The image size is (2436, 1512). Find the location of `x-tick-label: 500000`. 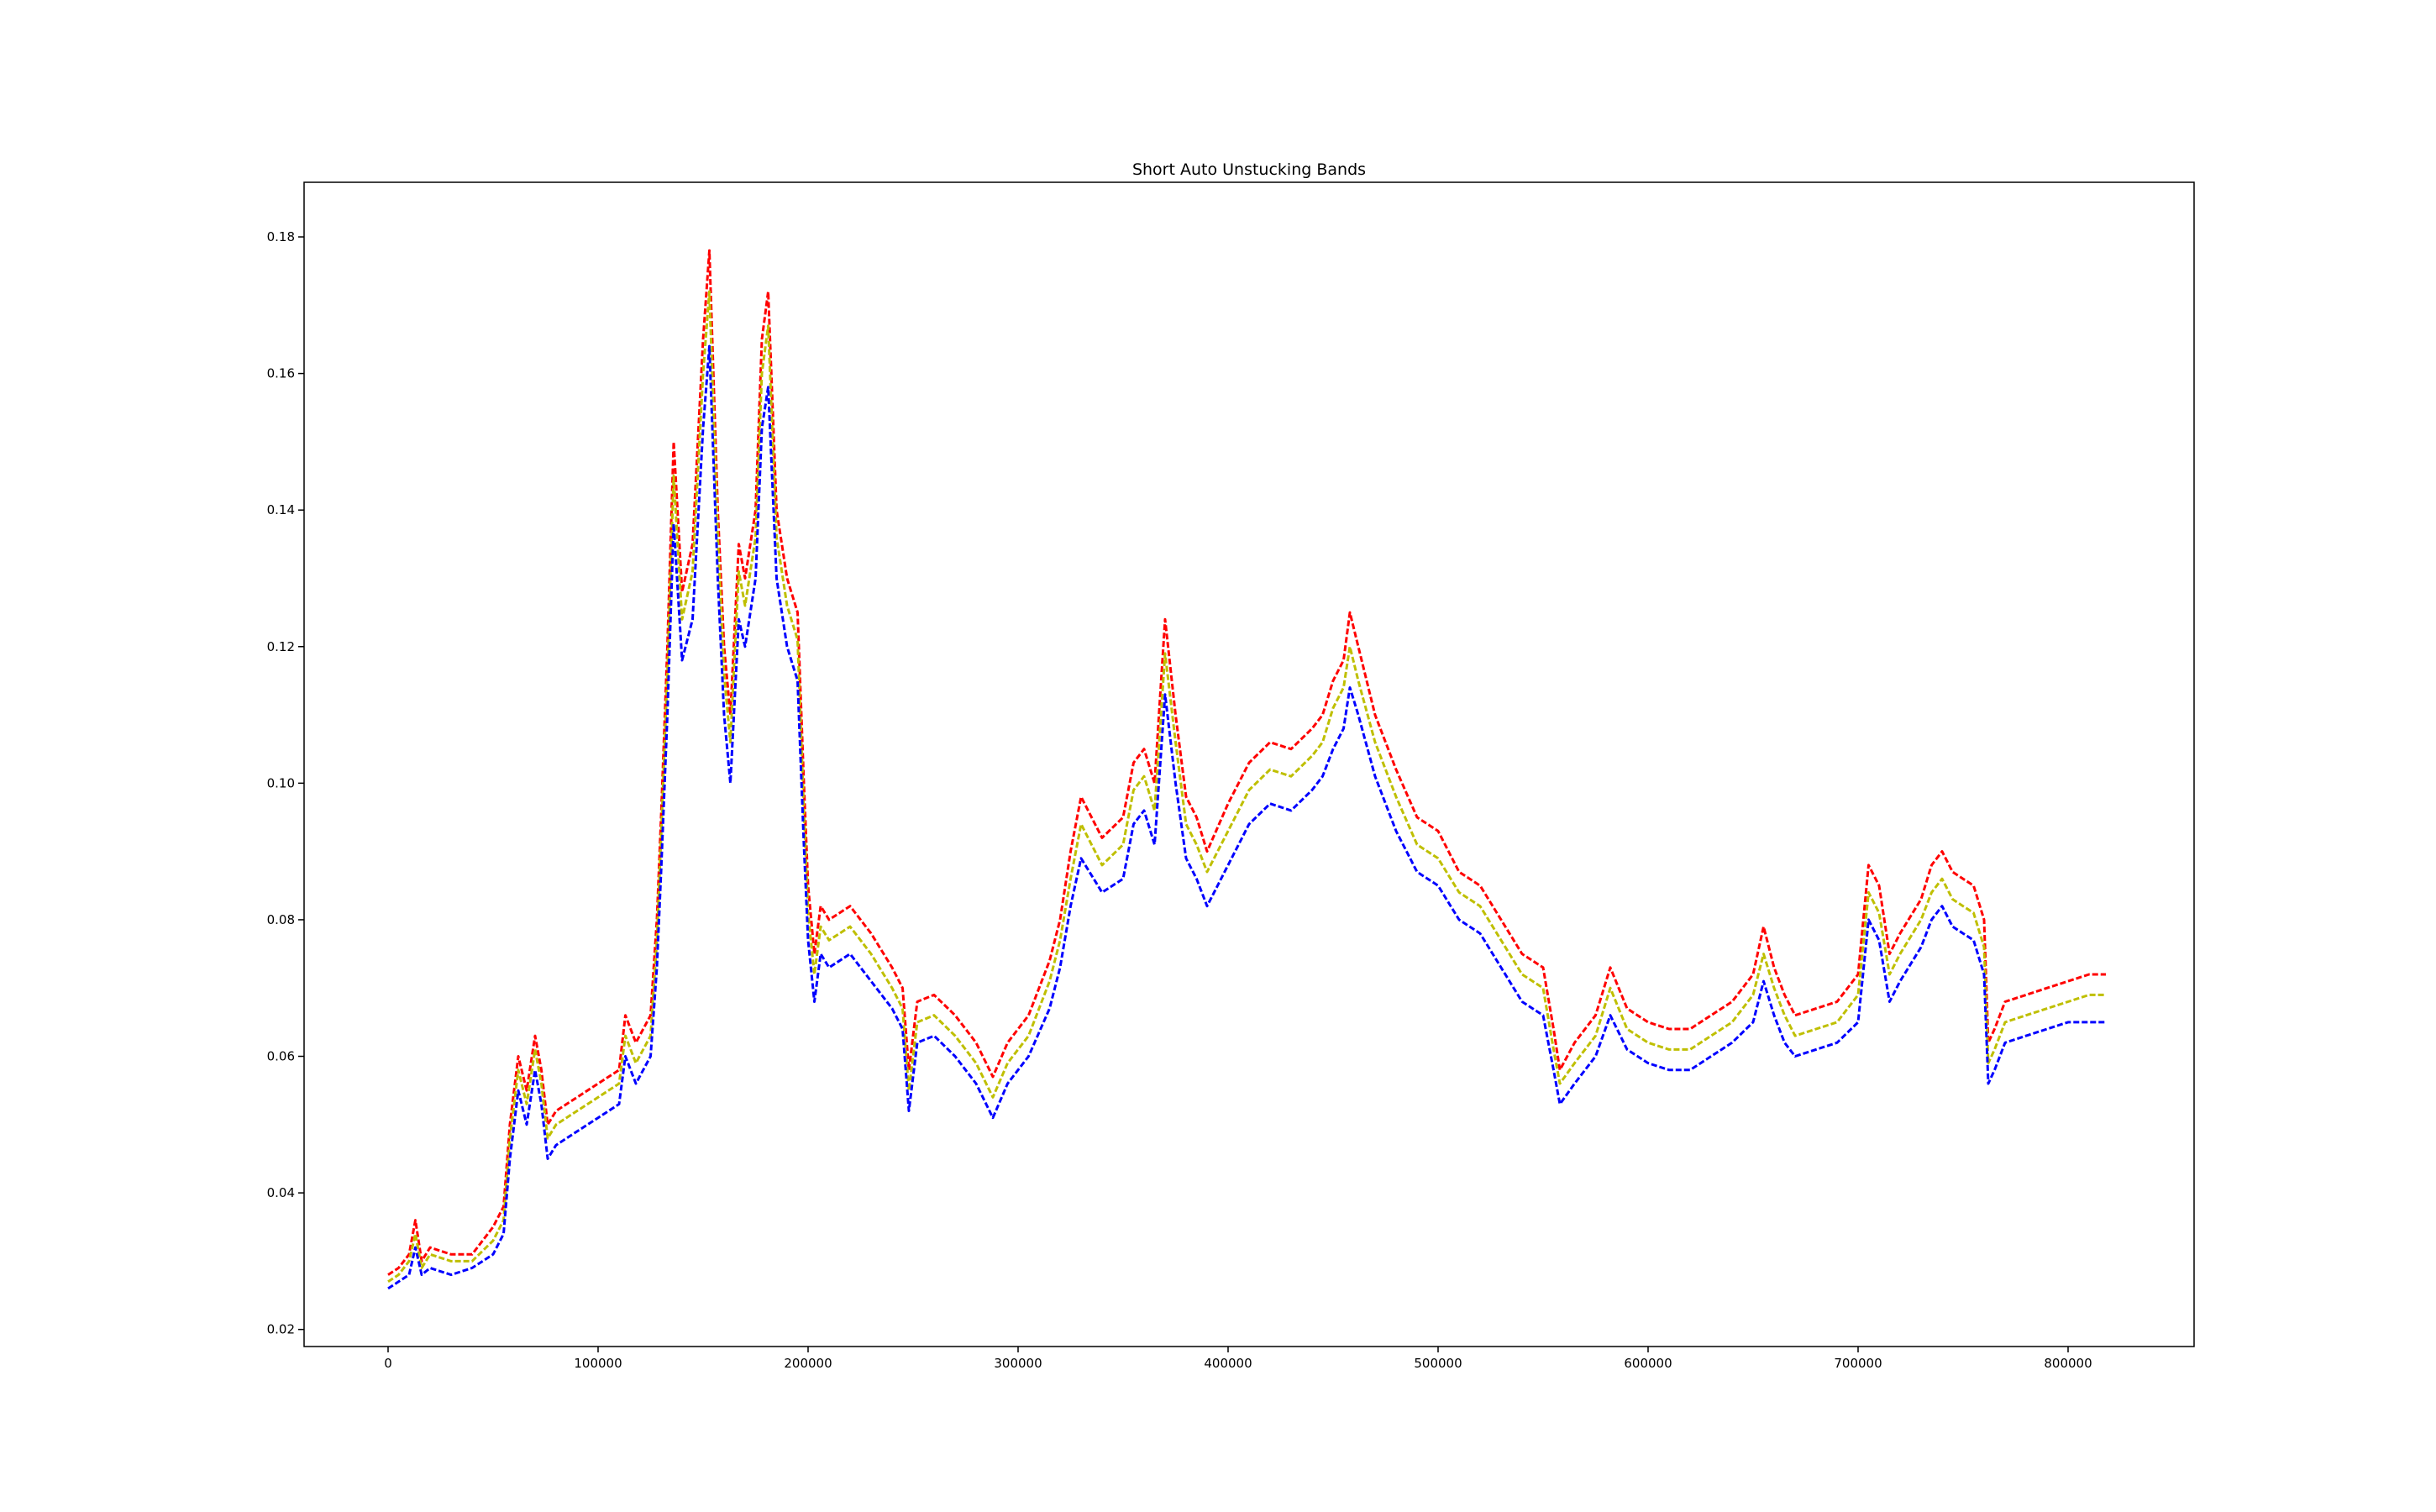

x-tick-label: 500000 is located at coordinates (1438, 1363).